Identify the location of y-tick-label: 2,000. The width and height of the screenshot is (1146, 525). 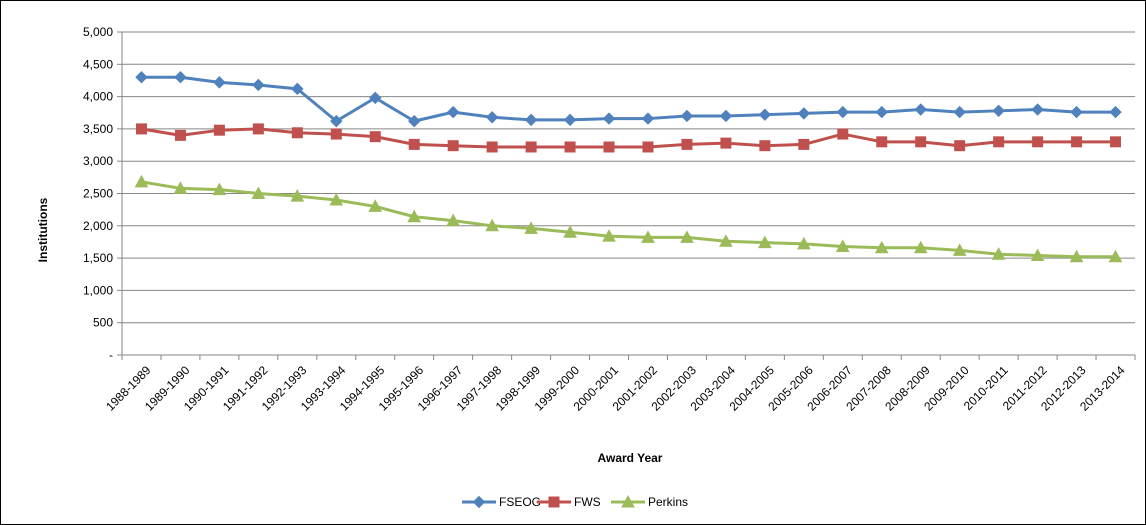
(98, 226).